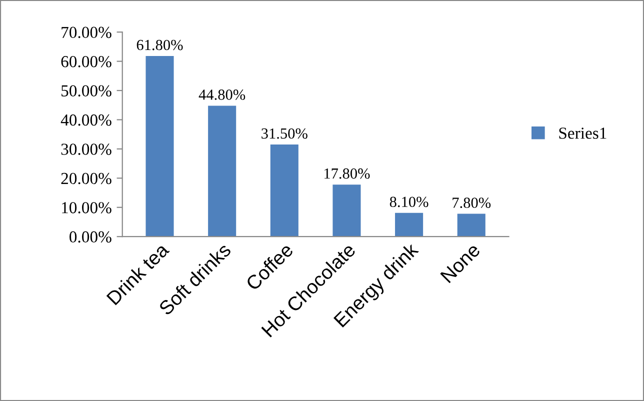 This screenshot has width=644, height=401. What do you see at coordinates (87, 208) in the screenshot?
I see `y-tick-label: 10.00%` at bounding box center [87, 208].